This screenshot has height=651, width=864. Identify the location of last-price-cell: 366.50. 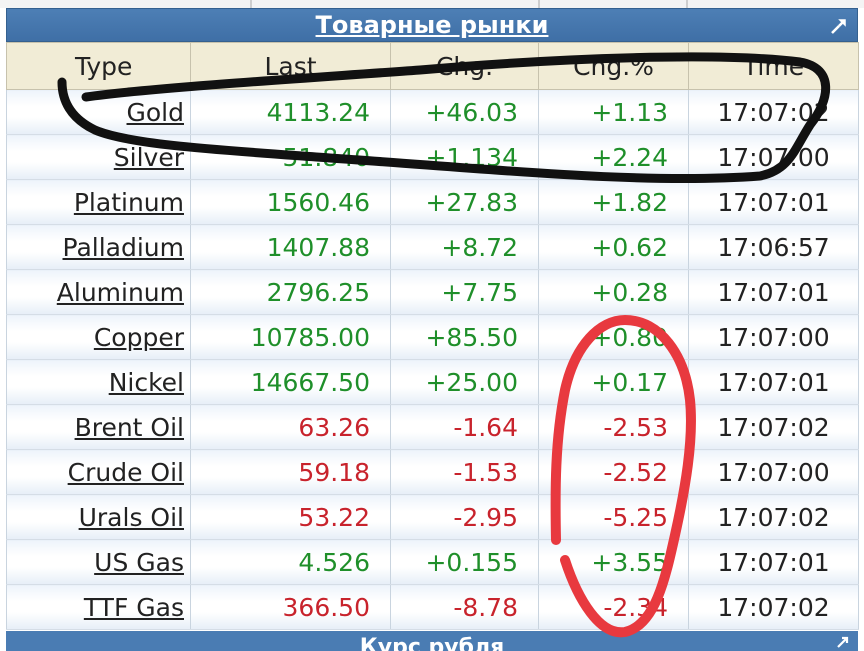
(290, 607).